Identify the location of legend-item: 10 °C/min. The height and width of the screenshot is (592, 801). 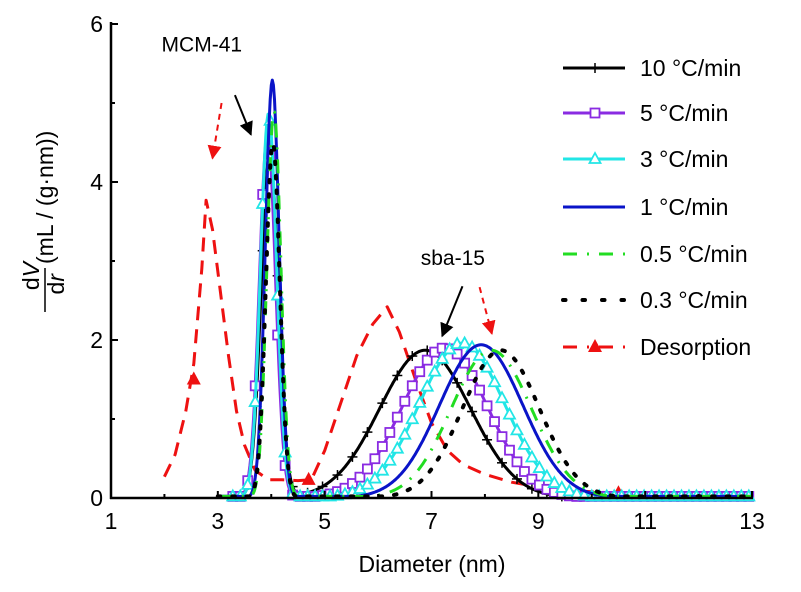
(652, 68).